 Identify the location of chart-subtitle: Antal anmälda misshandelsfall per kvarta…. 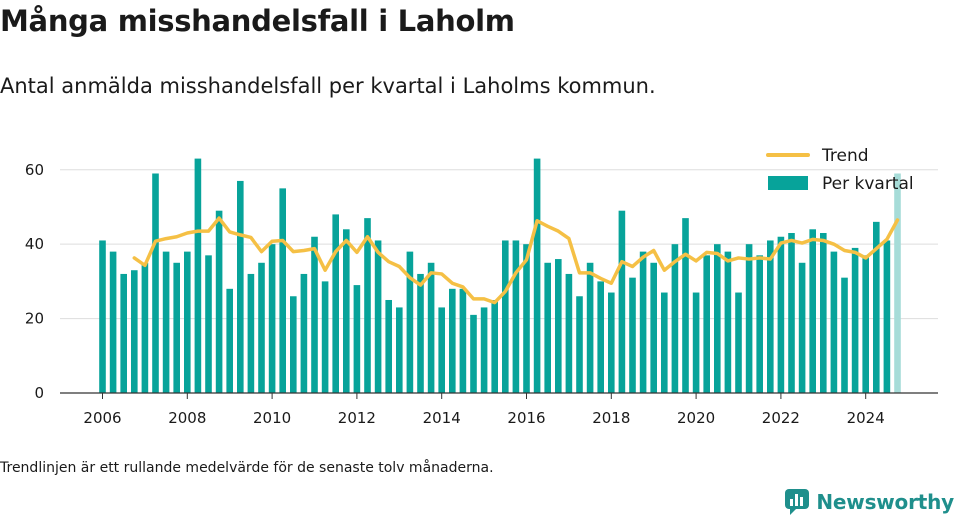
(328, 86).